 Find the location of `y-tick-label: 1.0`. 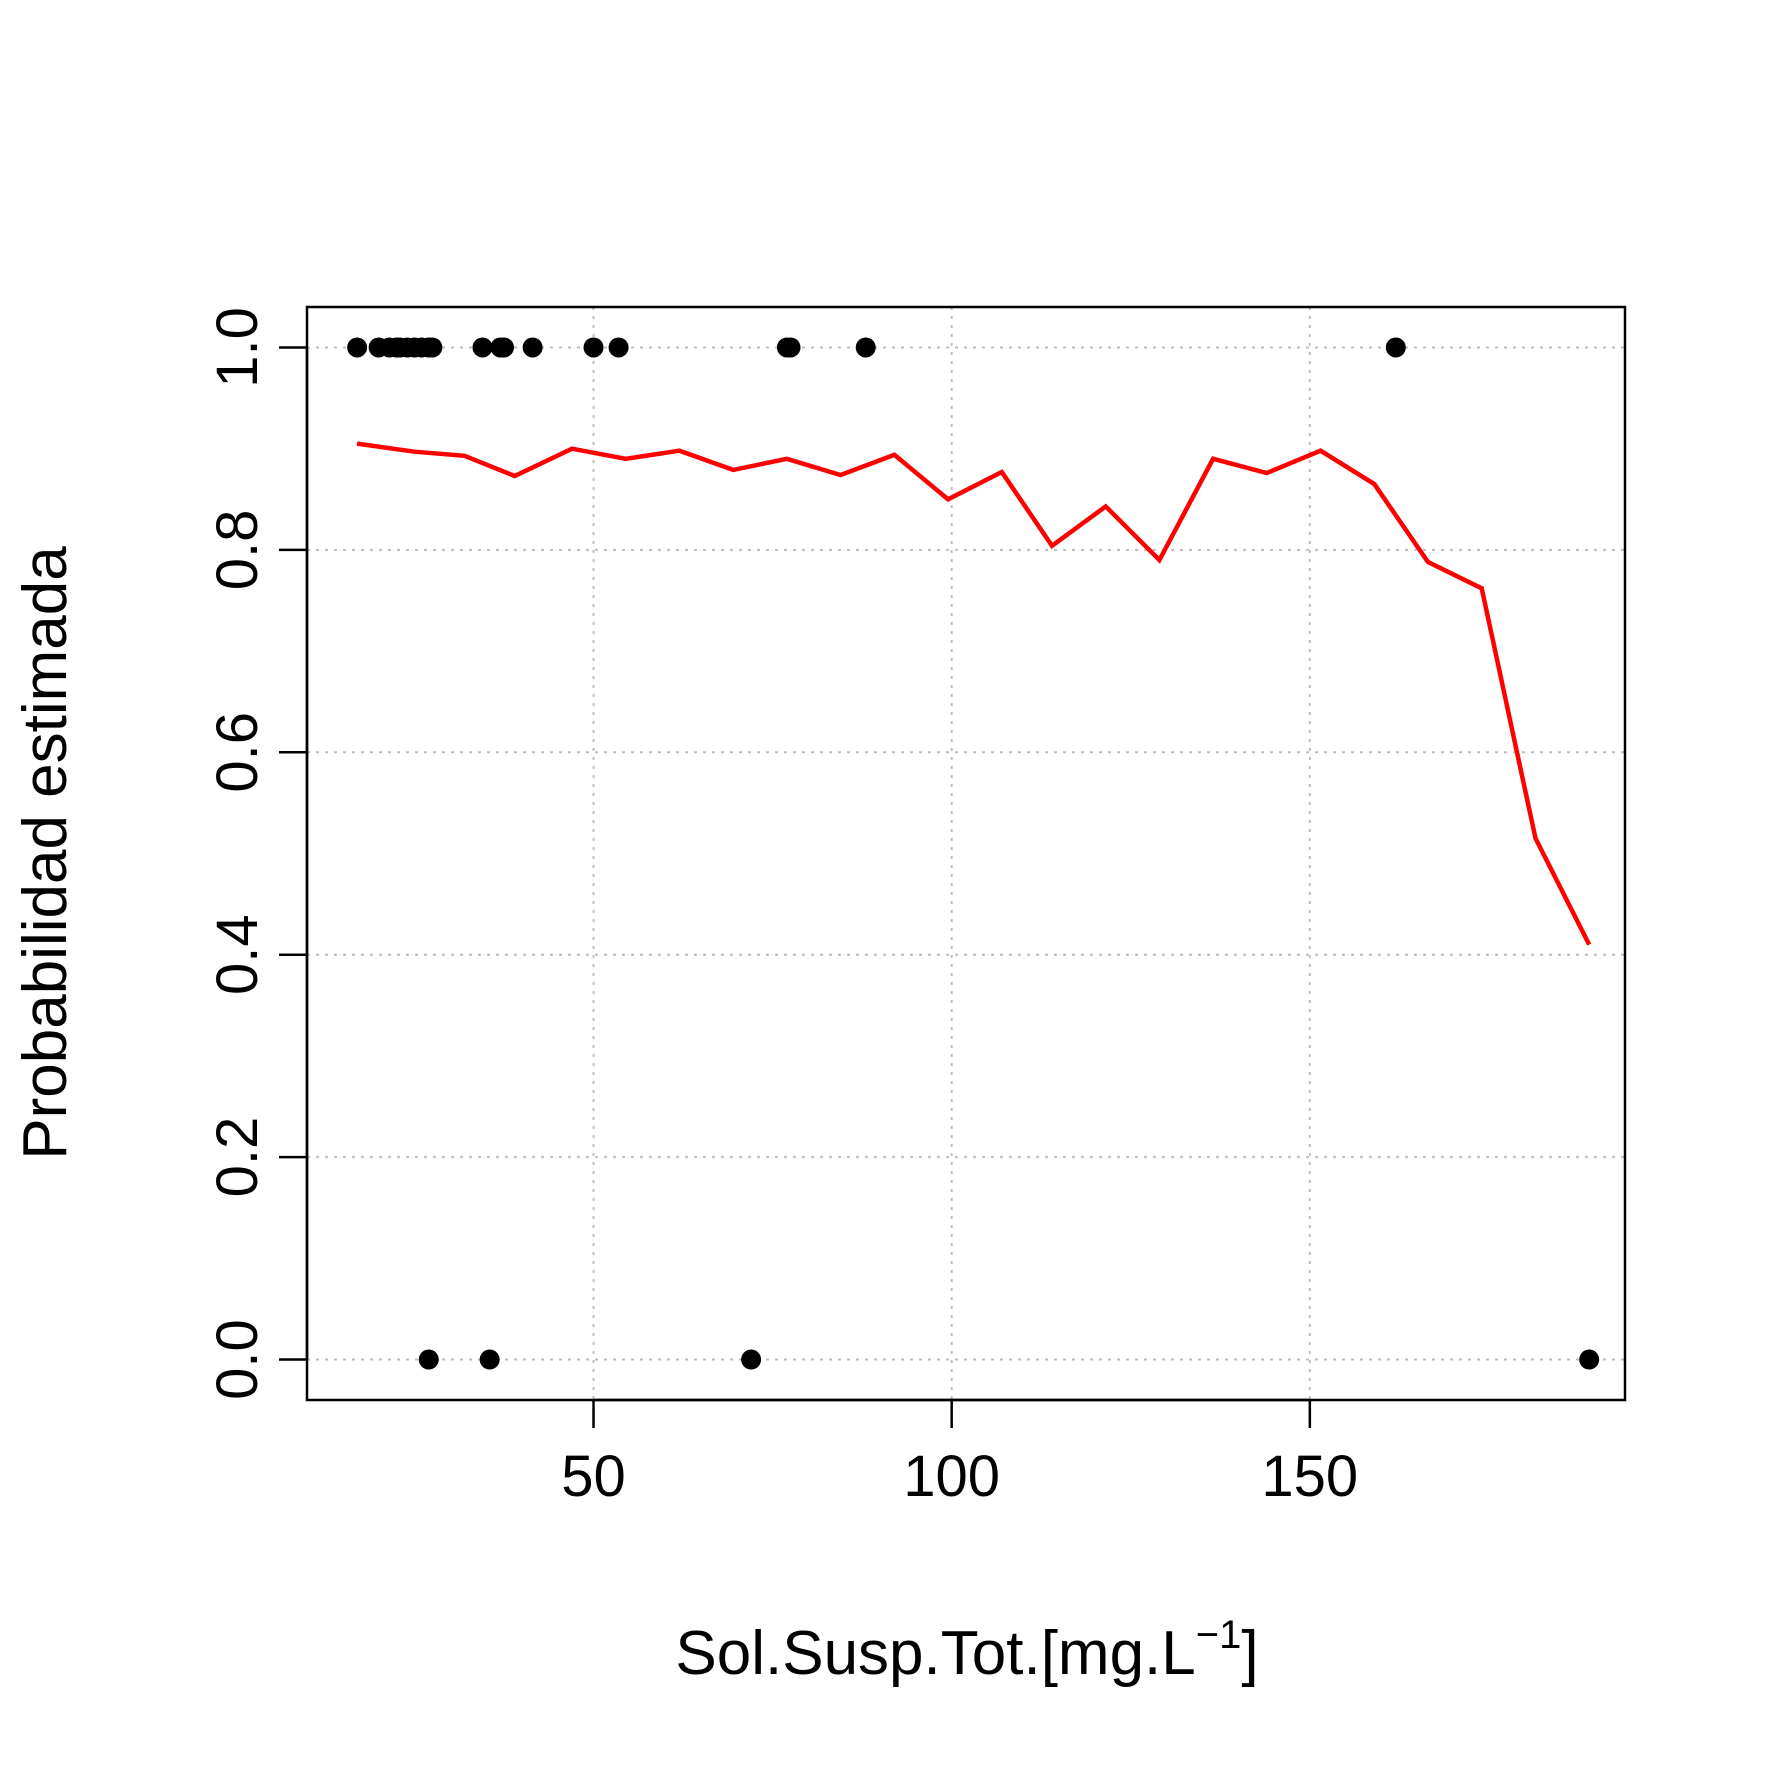

y-tick-label: 1.0 is located at coordinates (237, 347).